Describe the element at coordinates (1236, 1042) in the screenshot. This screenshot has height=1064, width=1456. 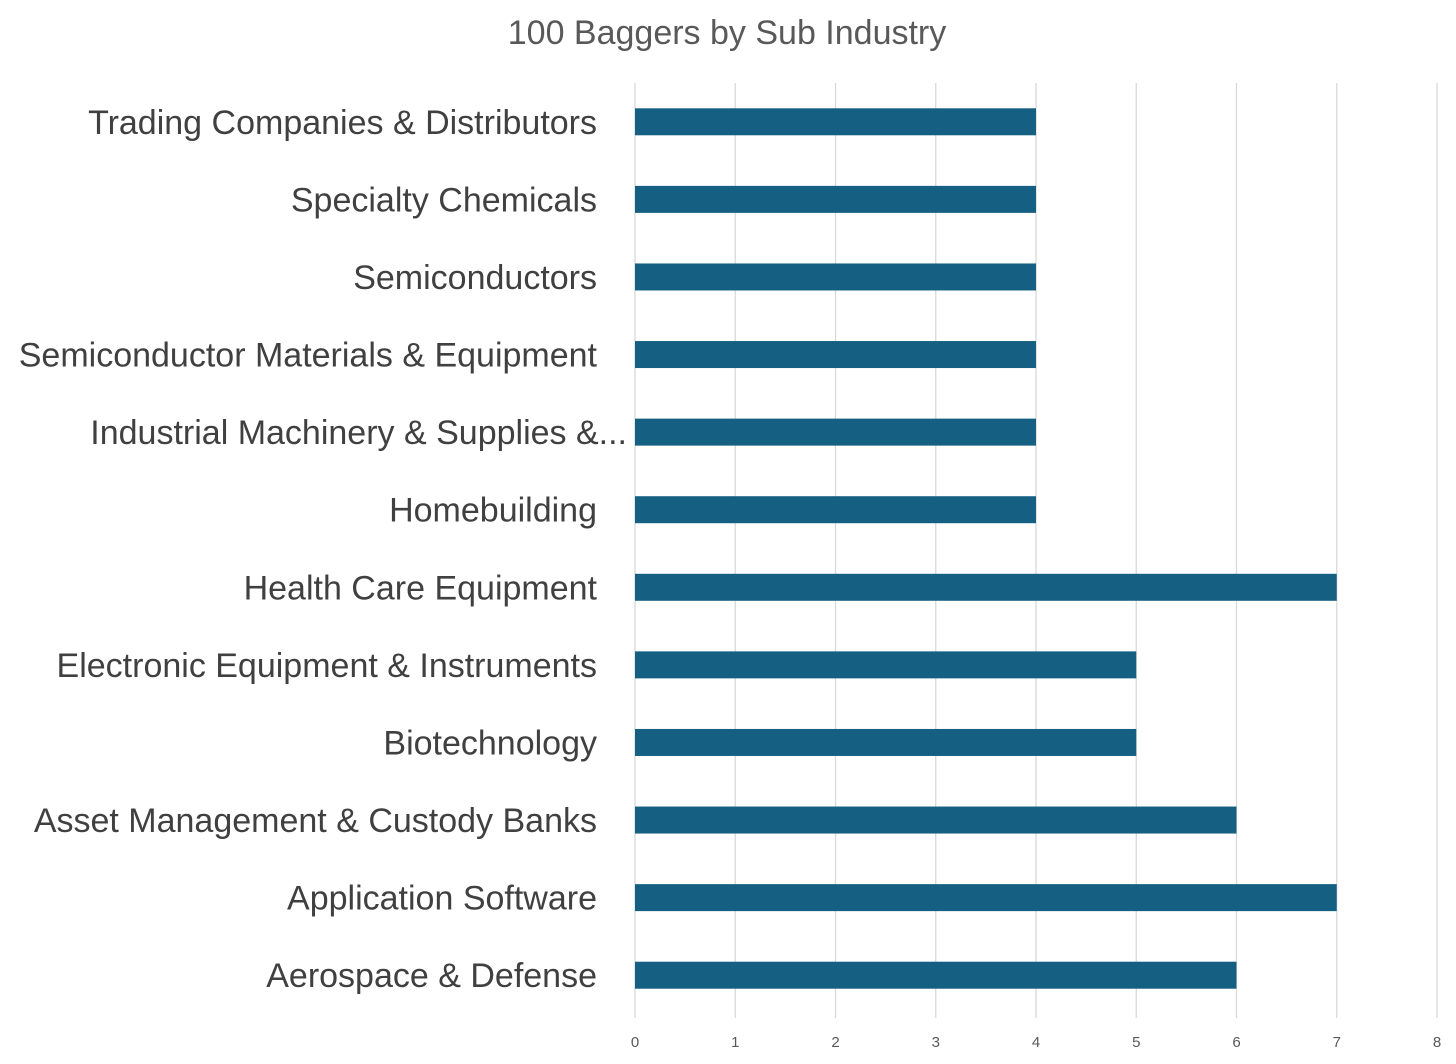
I see `x-tick-label: 6` at that location.